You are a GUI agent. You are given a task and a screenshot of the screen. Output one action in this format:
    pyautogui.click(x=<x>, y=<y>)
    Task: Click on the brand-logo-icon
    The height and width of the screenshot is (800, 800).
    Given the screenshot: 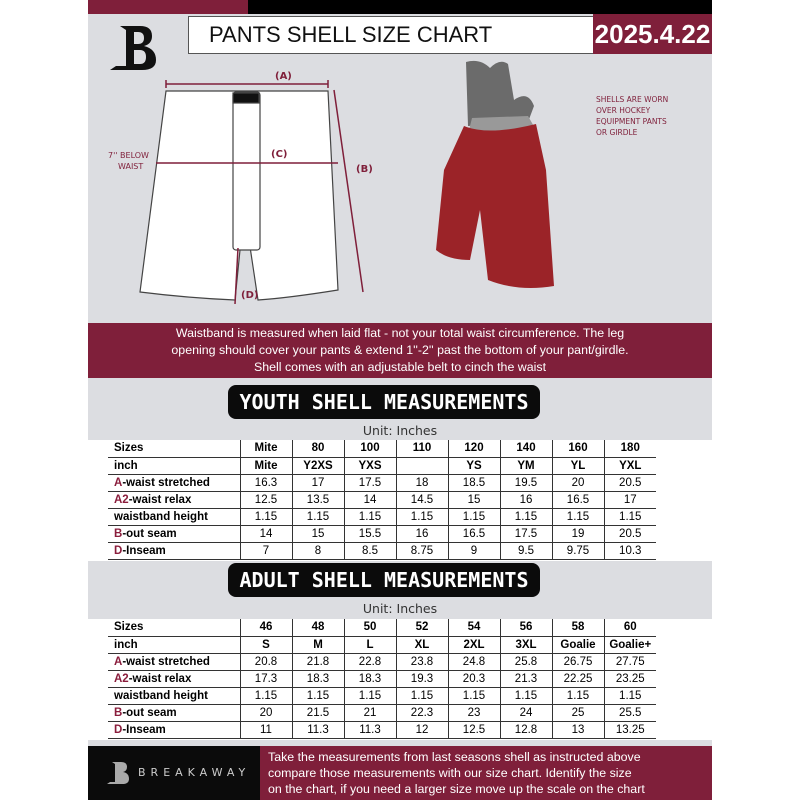 What is the action you would take?
    pyautogui.click(x=133, y=48)
    